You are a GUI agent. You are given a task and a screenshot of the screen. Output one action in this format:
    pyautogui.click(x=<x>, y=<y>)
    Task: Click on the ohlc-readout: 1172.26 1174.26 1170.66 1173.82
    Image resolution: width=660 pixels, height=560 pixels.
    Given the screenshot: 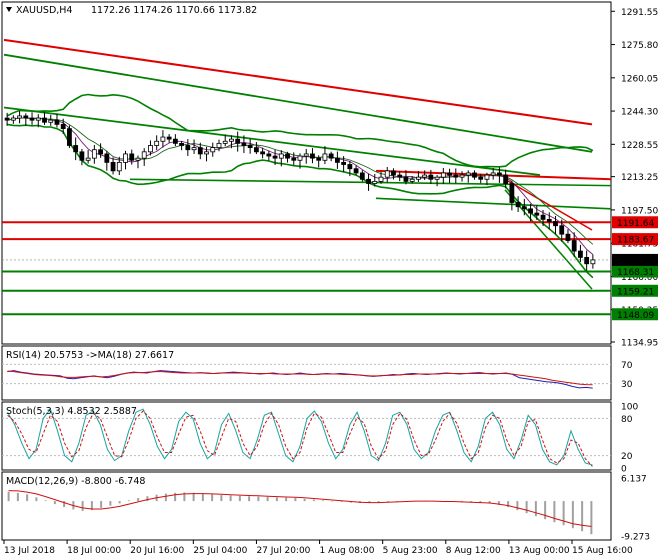 What is the action you would take?
    pyautogui.click(x=174, y=10)
    